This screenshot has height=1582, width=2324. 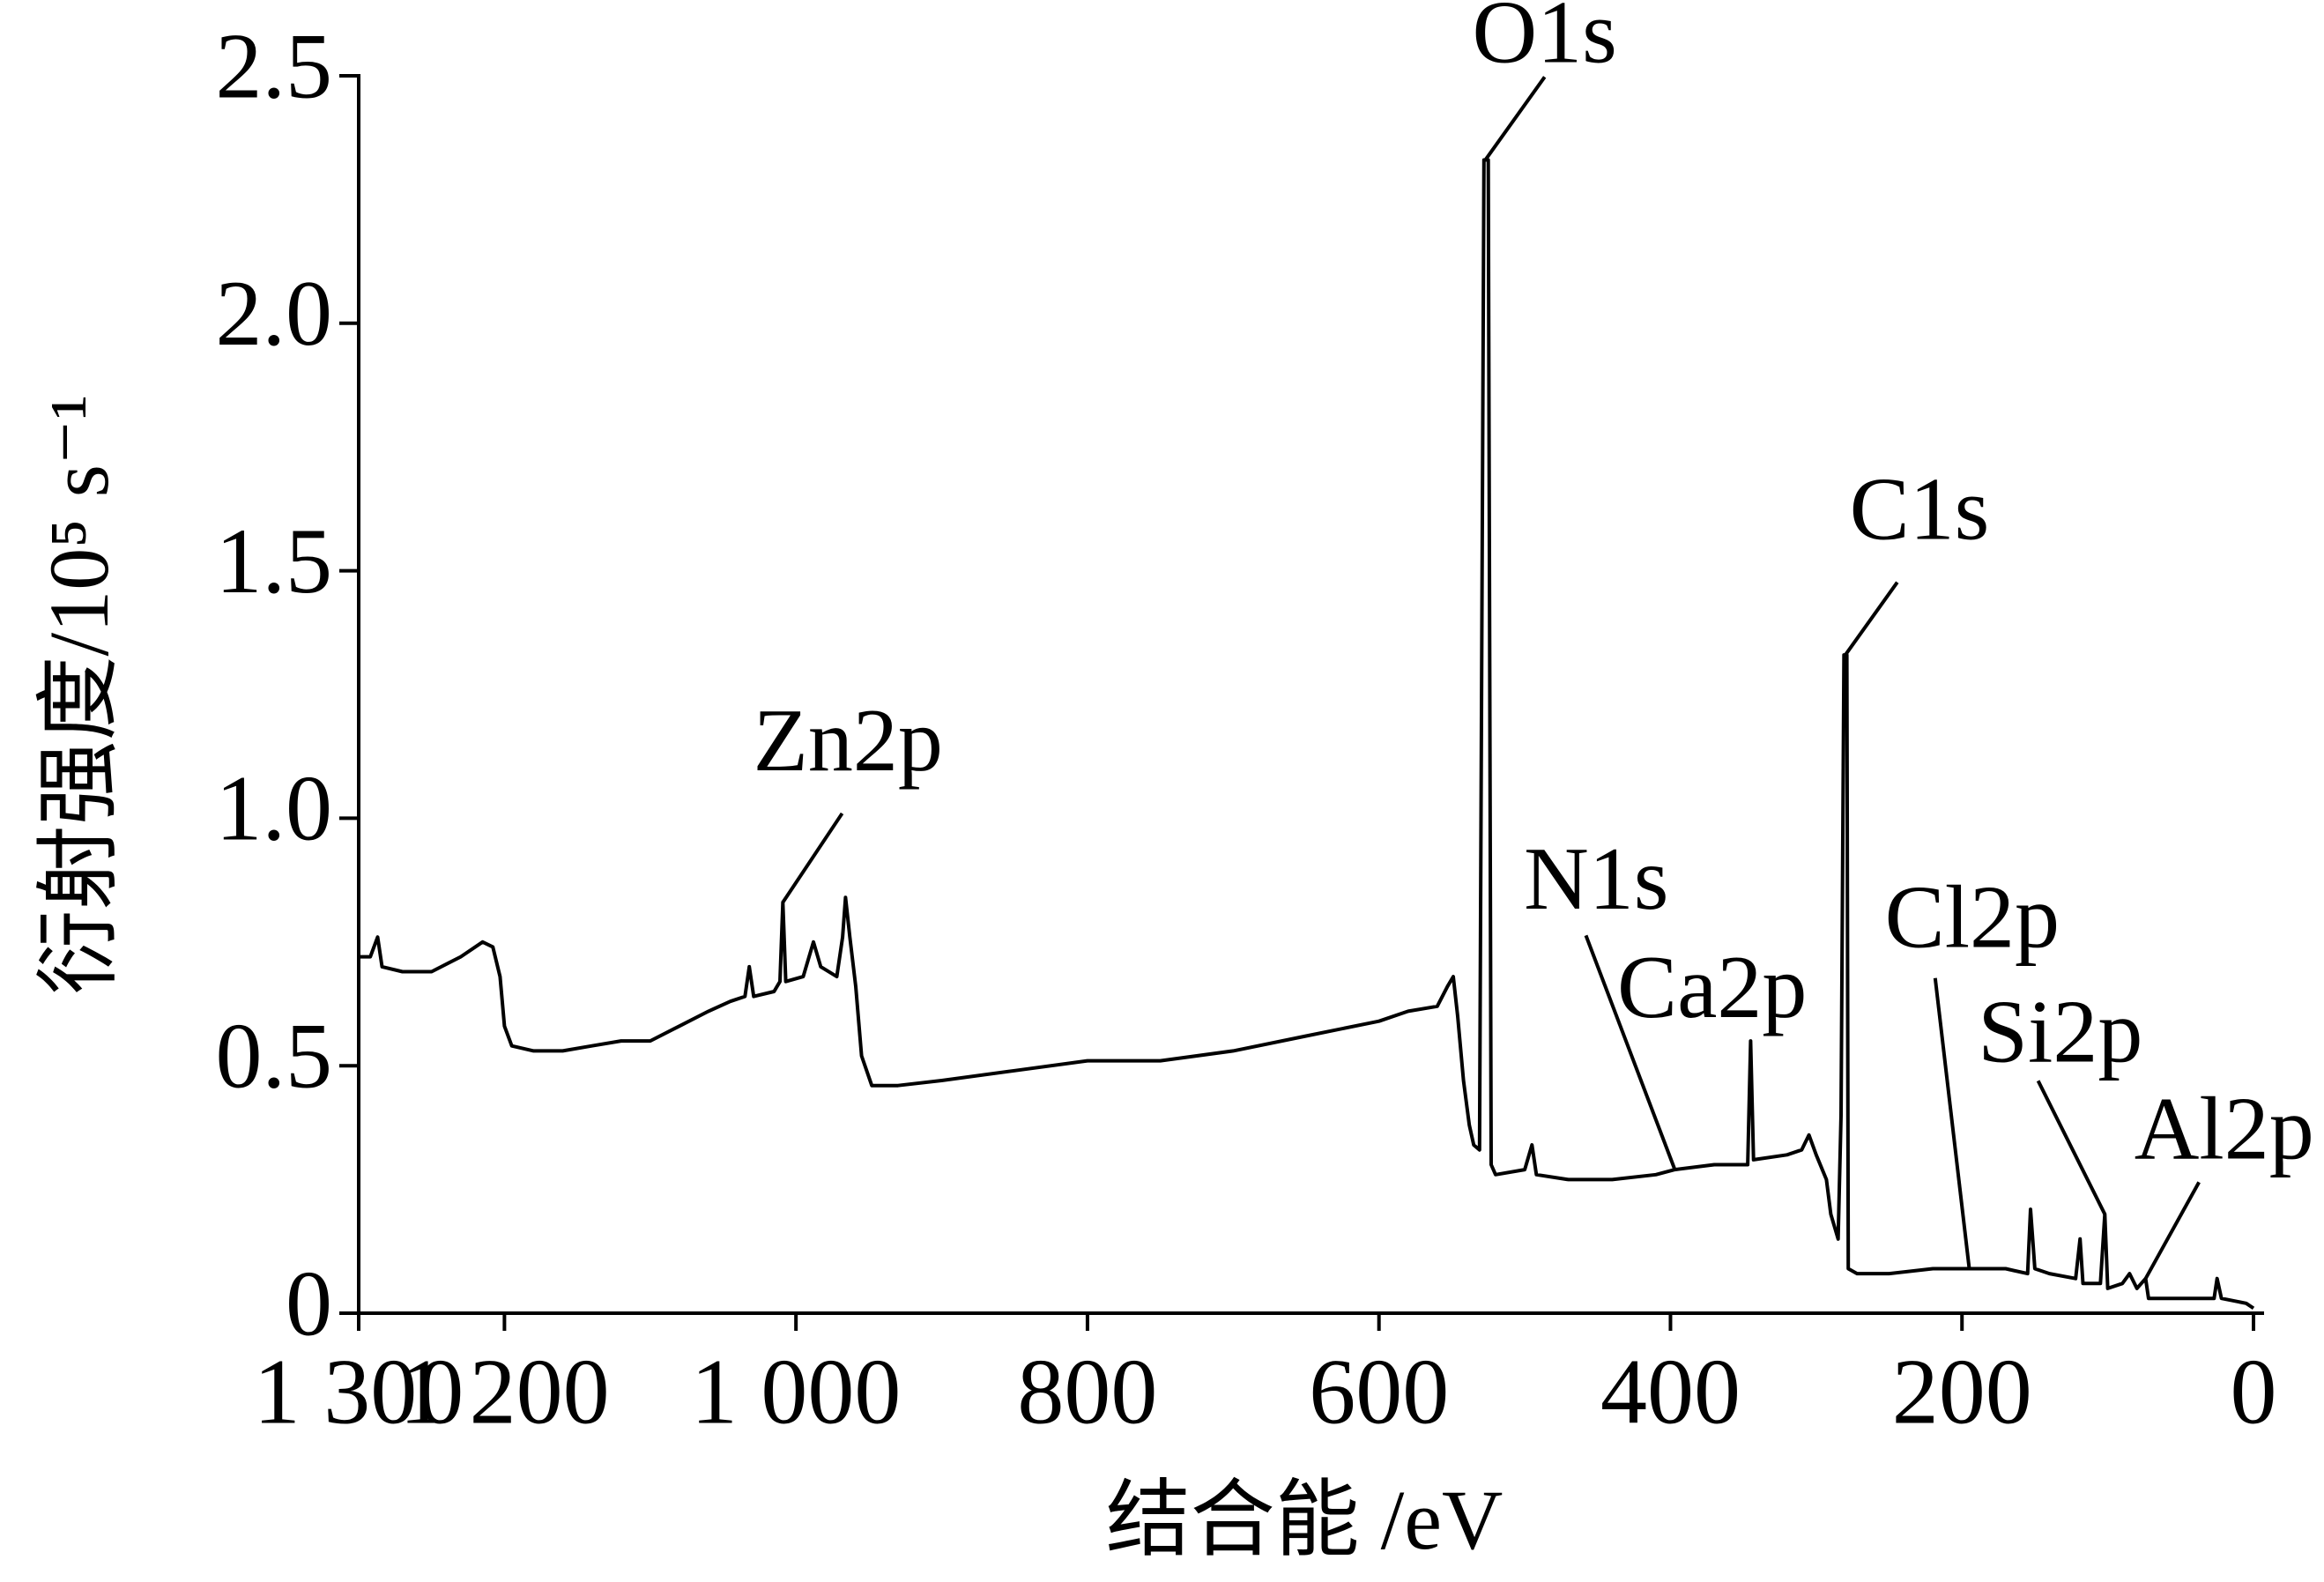 I want to click on annotation-label: Ca2p, so click(x=1712, y=987).